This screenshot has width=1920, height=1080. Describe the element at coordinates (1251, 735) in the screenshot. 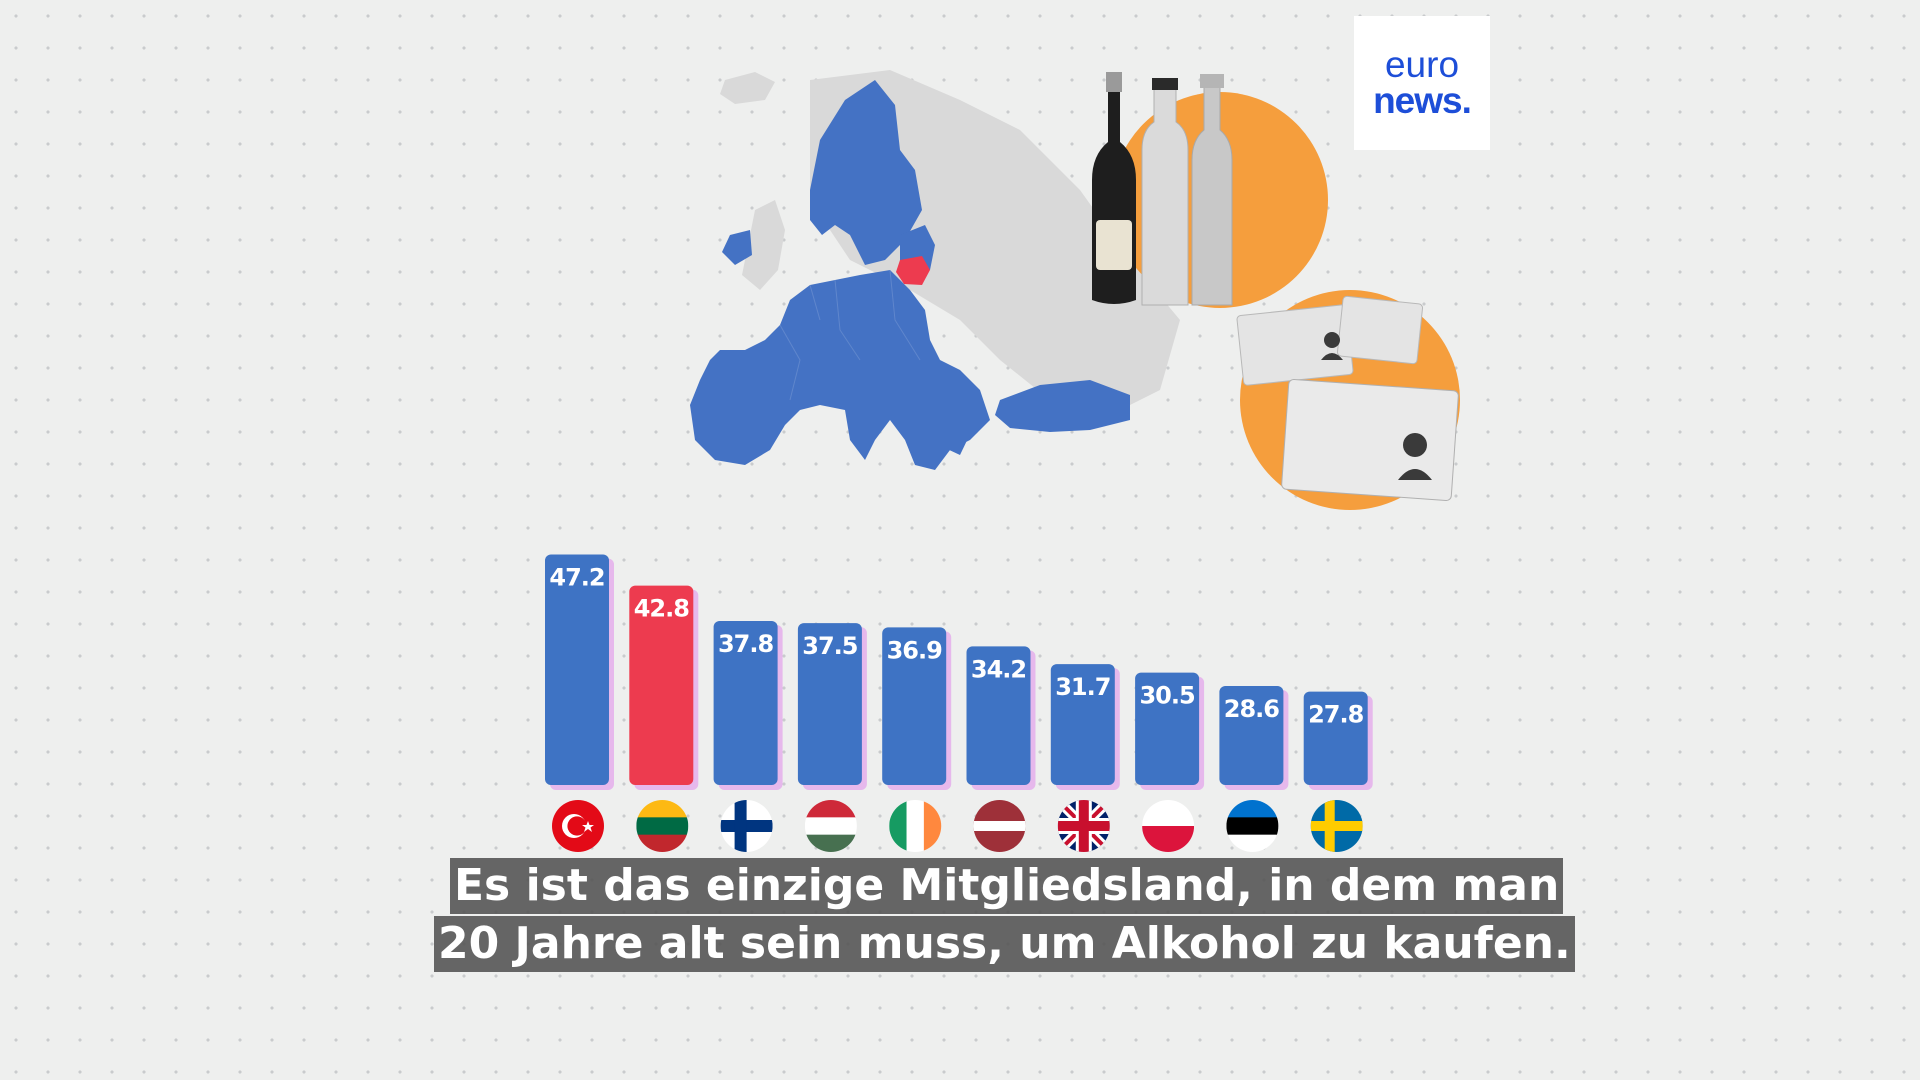

I see `bar-estonia` at that location.